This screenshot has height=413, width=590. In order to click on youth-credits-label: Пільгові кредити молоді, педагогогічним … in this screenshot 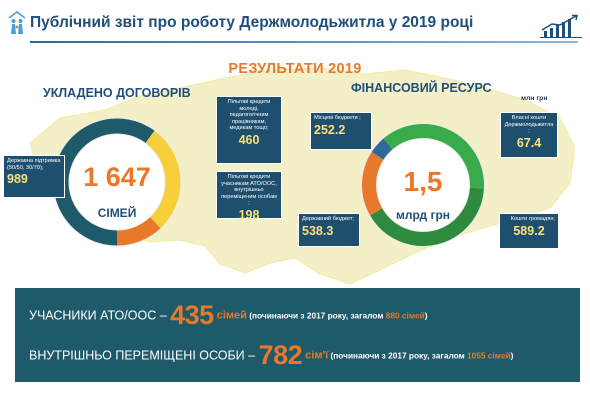, I will do `click(249, 115)`.